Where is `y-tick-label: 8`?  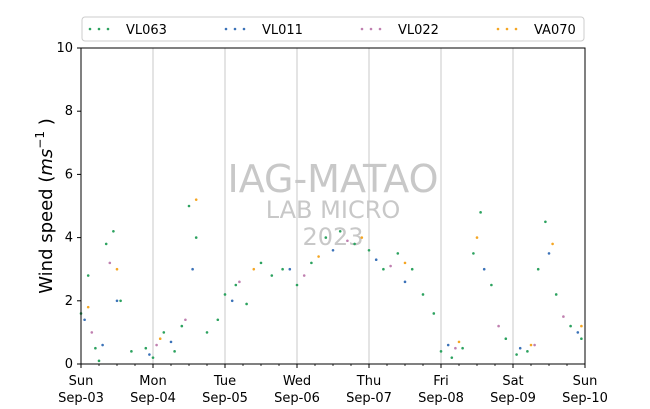
y-tick-label: 8 is located at coordinates (69, 111).